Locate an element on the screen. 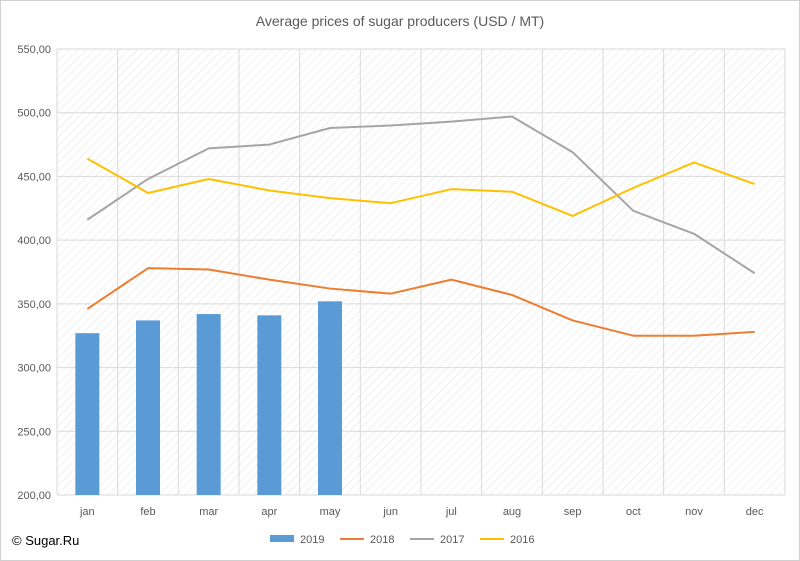 The image size is (800, 561). x-tick-label: dec is located at coordinates (755, 512).